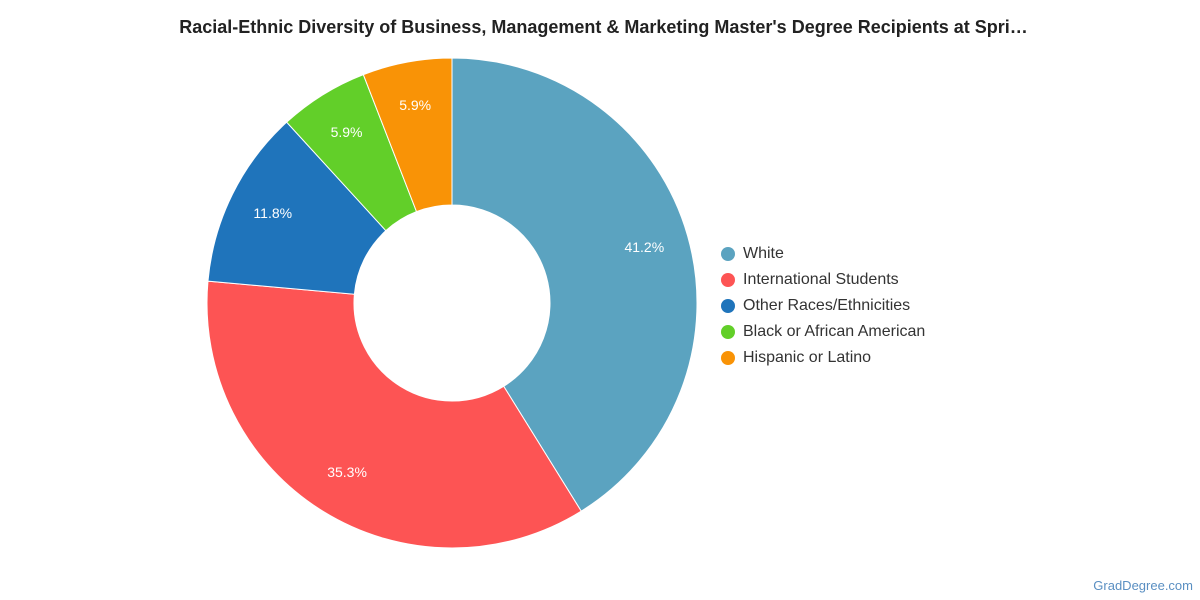 The image size is (1200, 600). I want to click on legend-item-hispanic-or-latino: Hispanic or Latino, so click(823, 358).